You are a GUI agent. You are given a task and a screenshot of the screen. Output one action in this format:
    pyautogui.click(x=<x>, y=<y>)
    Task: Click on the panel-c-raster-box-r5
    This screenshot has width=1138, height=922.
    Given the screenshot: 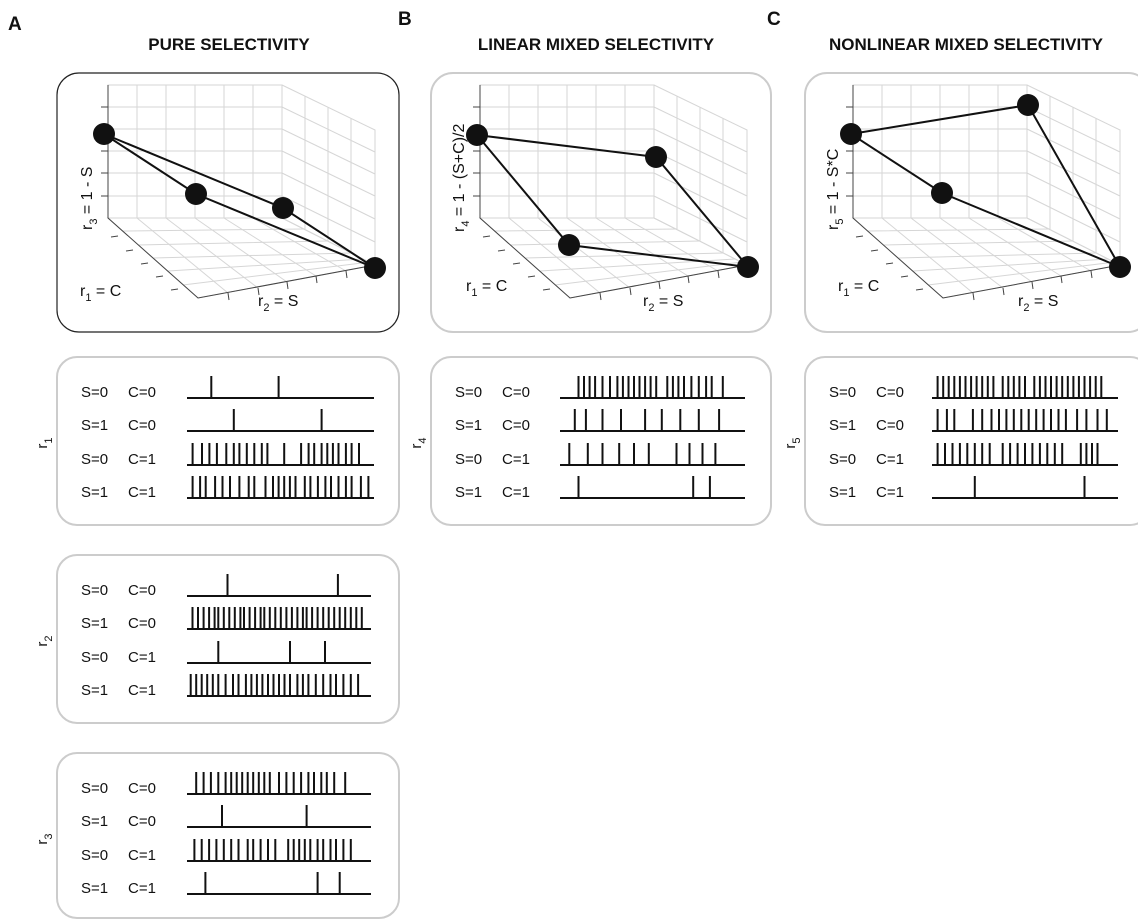 What is the action you would take?
    pyautogui.click(x=971, y=441)
    